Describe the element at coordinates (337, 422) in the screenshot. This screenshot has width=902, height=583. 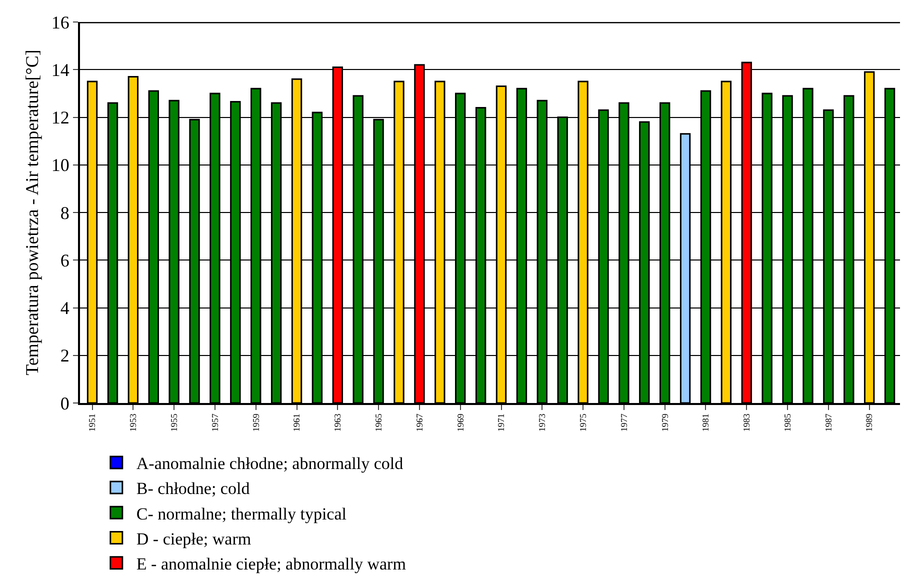
I see `x-tick-label: 1963` at that location.